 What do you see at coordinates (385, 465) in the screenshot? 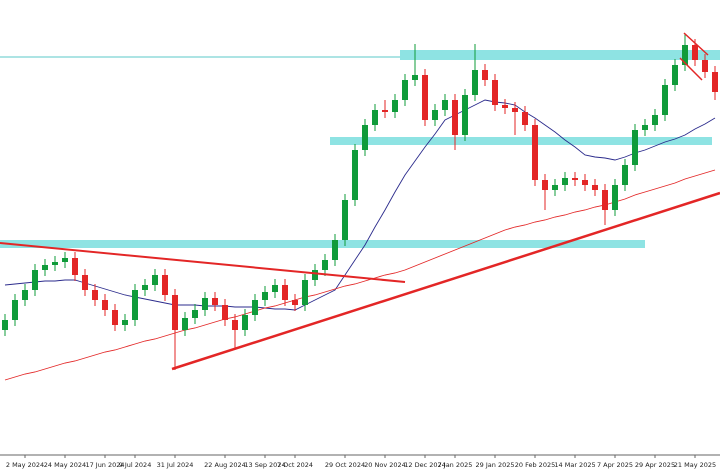
I see `x-tick-label: 20 Nov 2024` at bounding box center [385, 465].